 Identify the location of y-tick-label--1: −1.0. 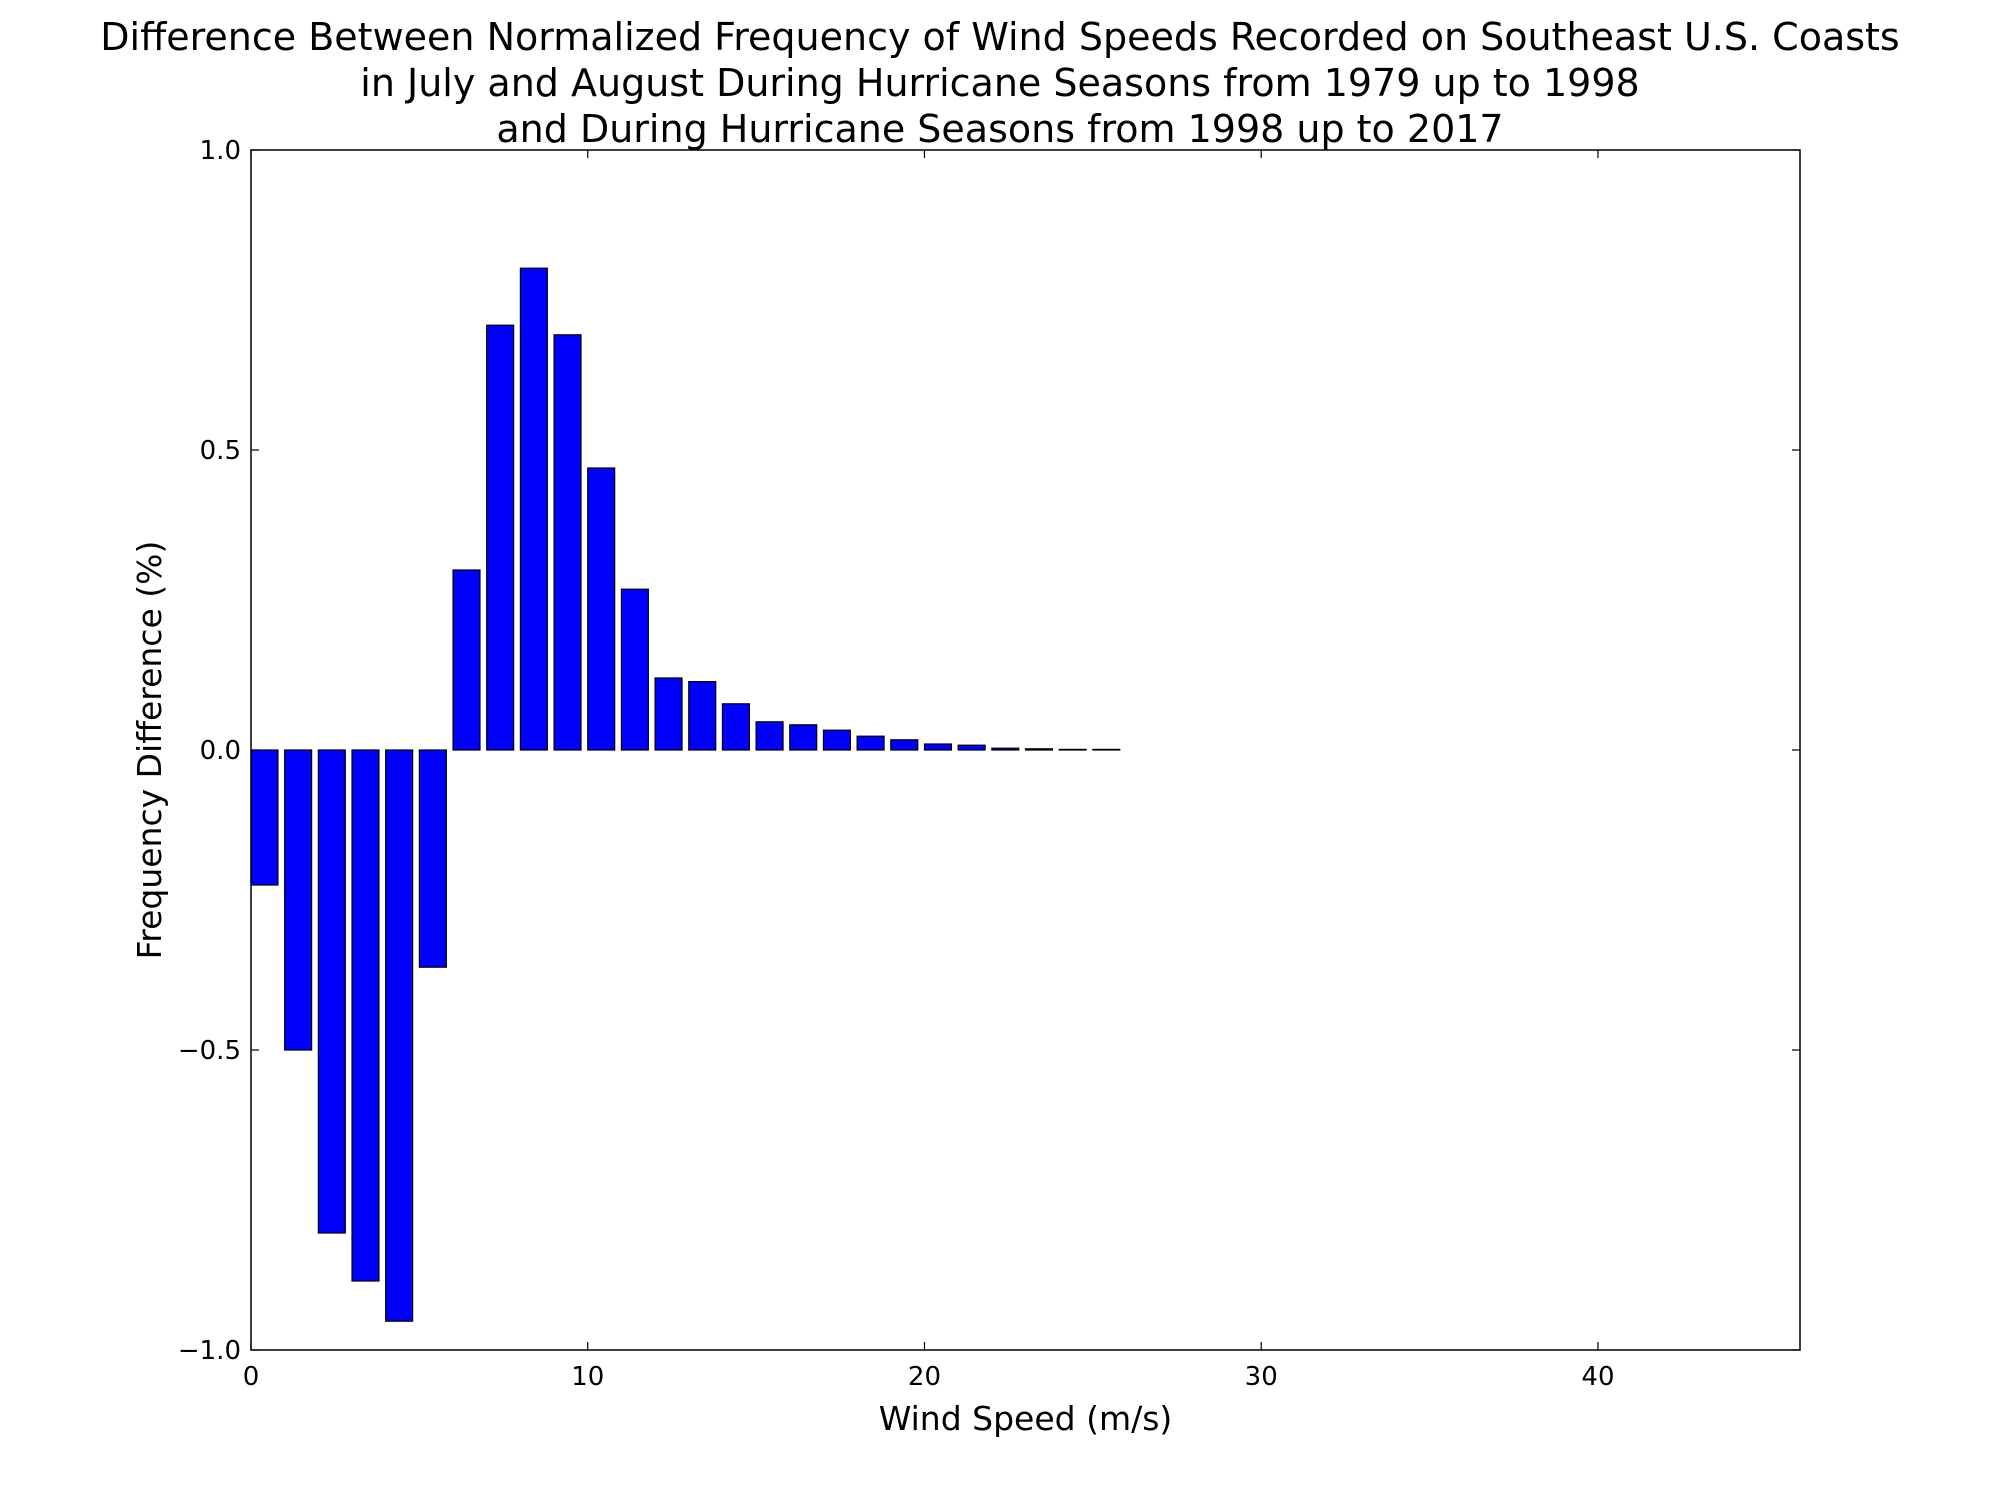
(209, 1351).